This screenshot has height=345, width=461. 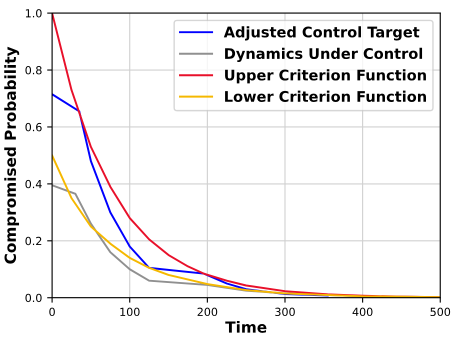 What do you see at coordinates (130, 312) in the screenshot?
I see `x-tick-label: 100` at bounding box center [130, 312].